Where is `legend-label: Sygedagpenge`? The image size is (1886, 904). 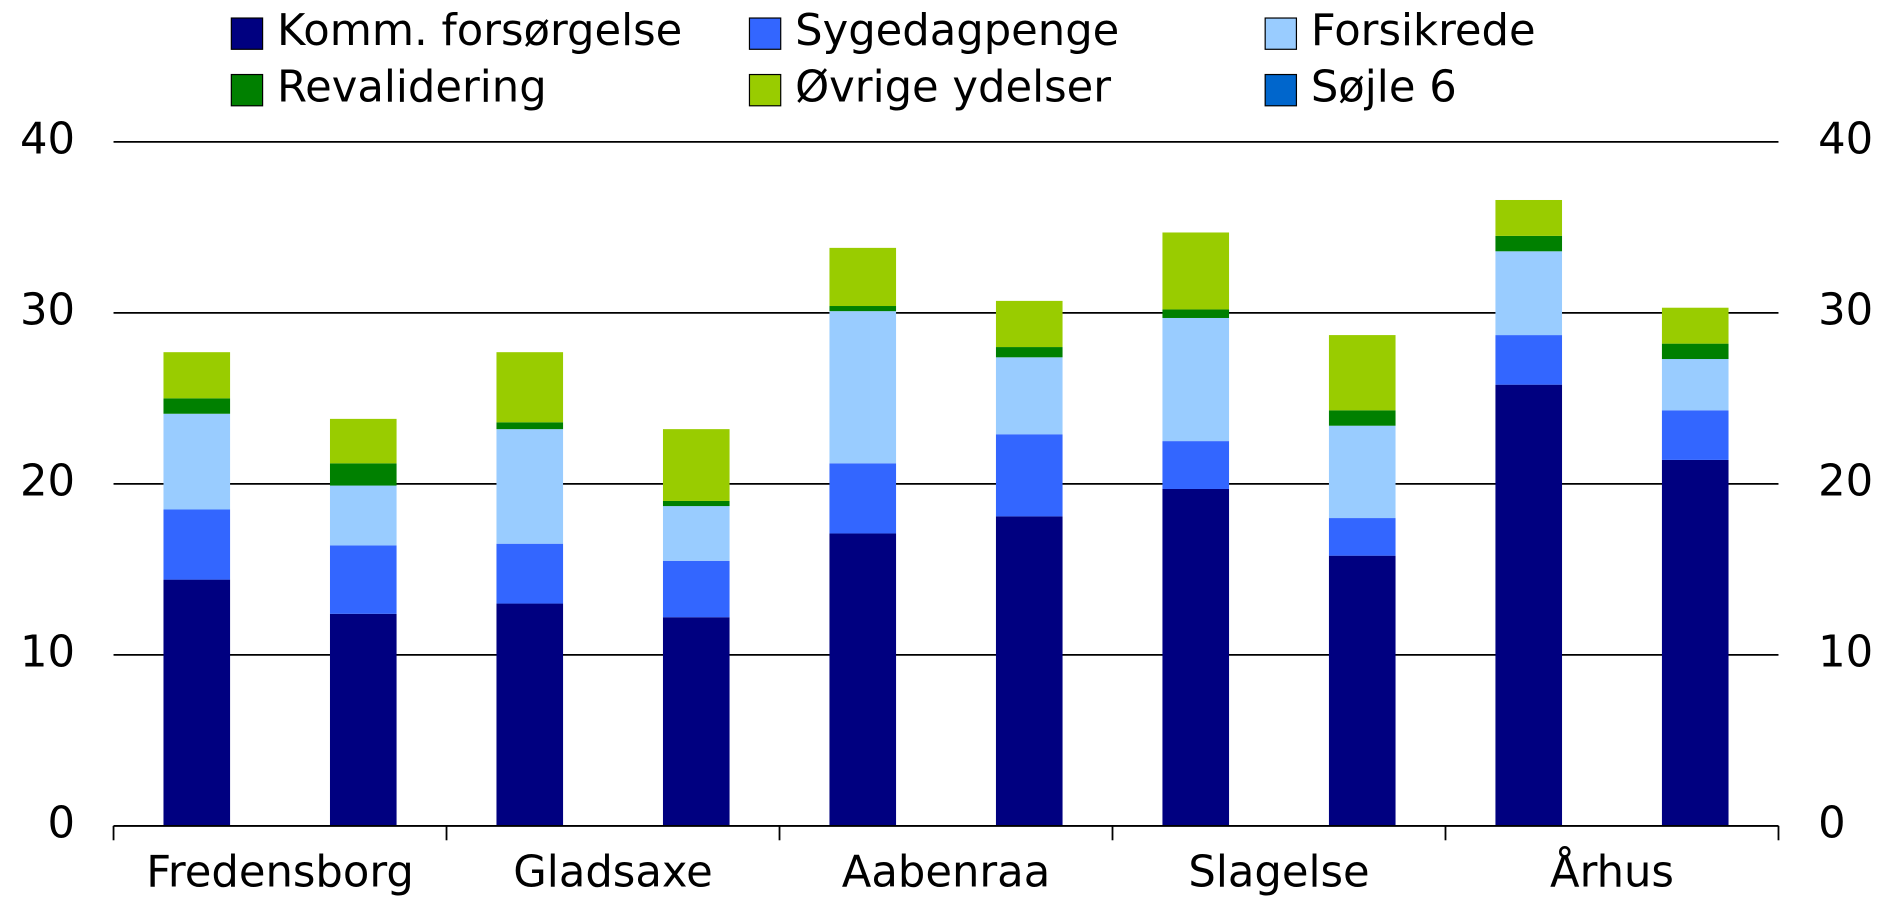
legend-label: Sygedagpenge is located at coordinates (957, 31).